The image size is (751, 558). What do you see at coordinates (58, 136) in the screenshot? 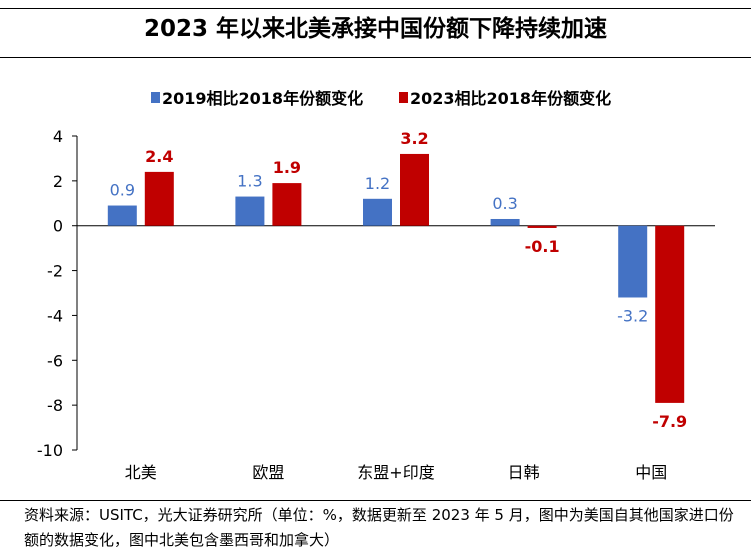
I see `y-tick-label: 4` at bounding box center [58, 136].